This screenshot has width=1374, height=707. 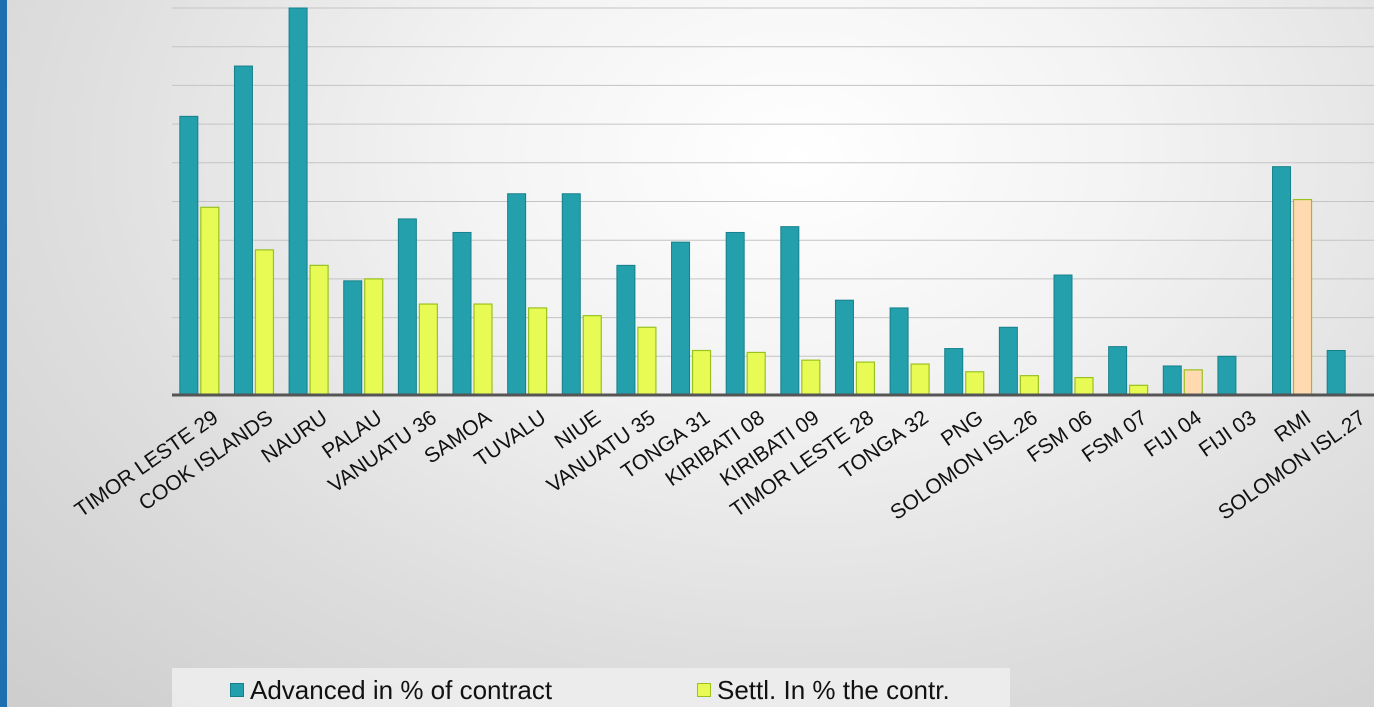 What do you see at coordinates (401, 689) in the screenshot?
I see `legend-label-advanced: Advanced in % of contract` at bounding box center [401, 689].